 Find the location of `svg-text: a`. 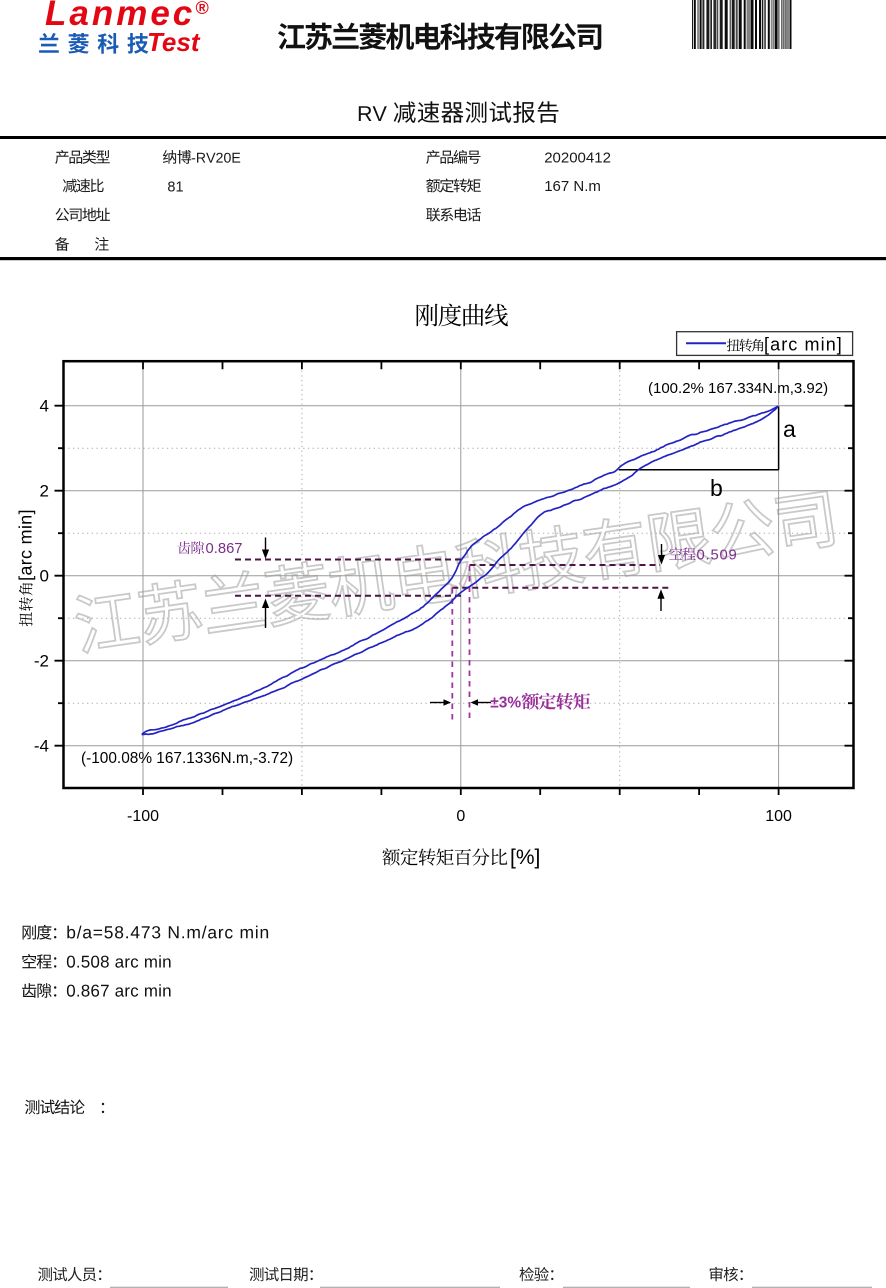

svg-text: a is located at coordinates (789, 429).